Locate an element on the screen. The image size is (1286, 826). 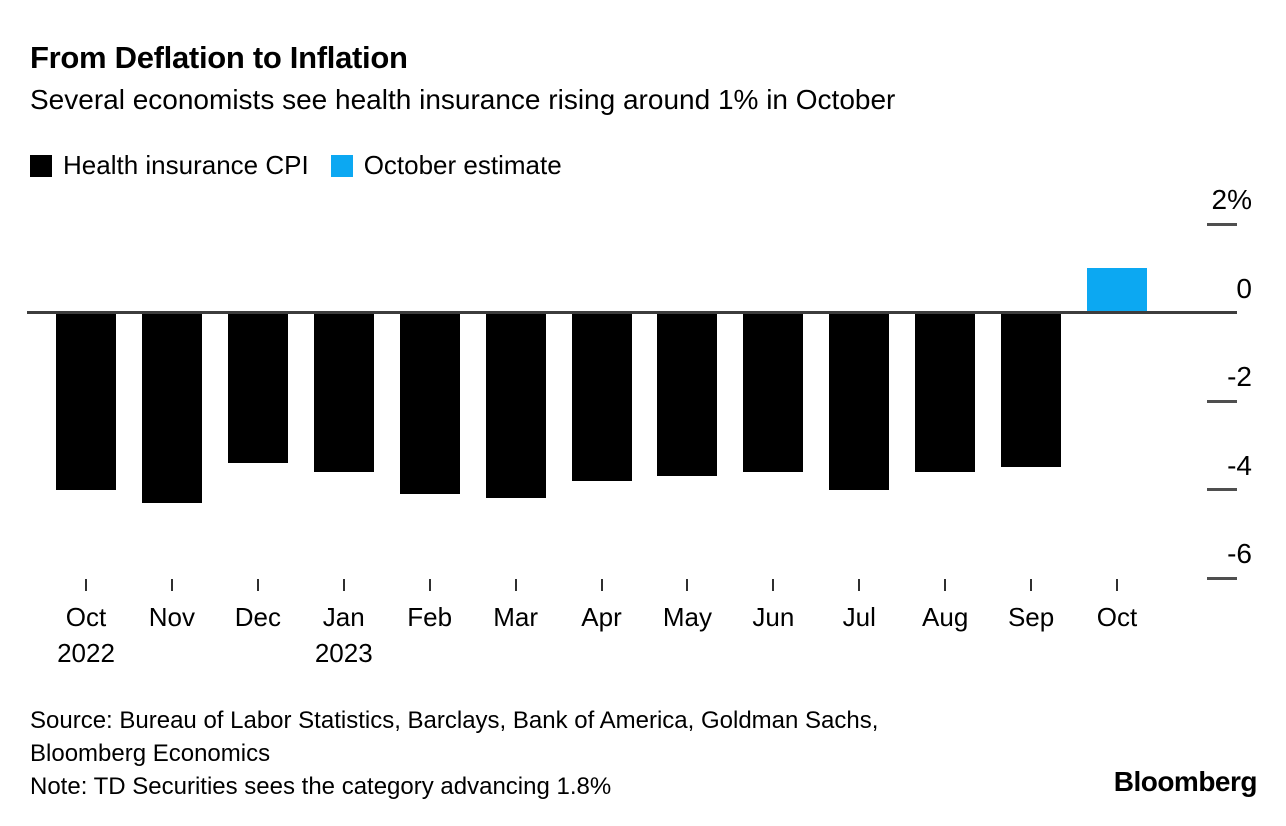
y-label--2: -2 is located at coordinates (1239, 376).